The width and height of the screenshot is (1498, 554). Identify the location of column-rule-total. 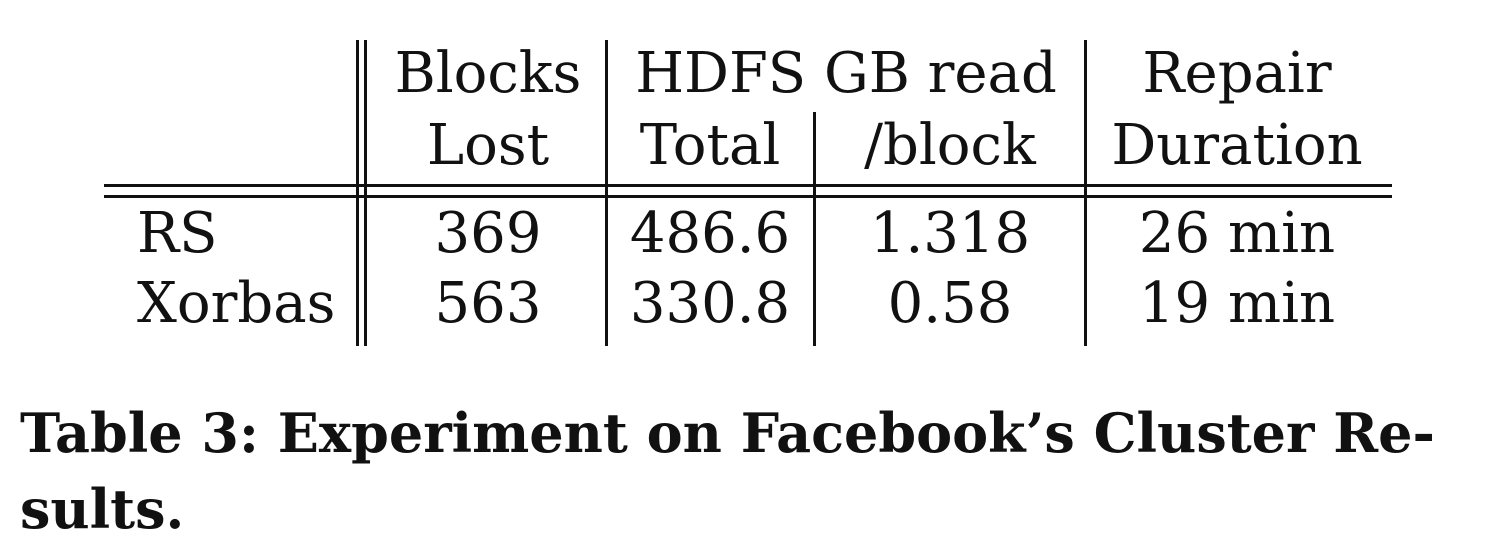
(814, 229).